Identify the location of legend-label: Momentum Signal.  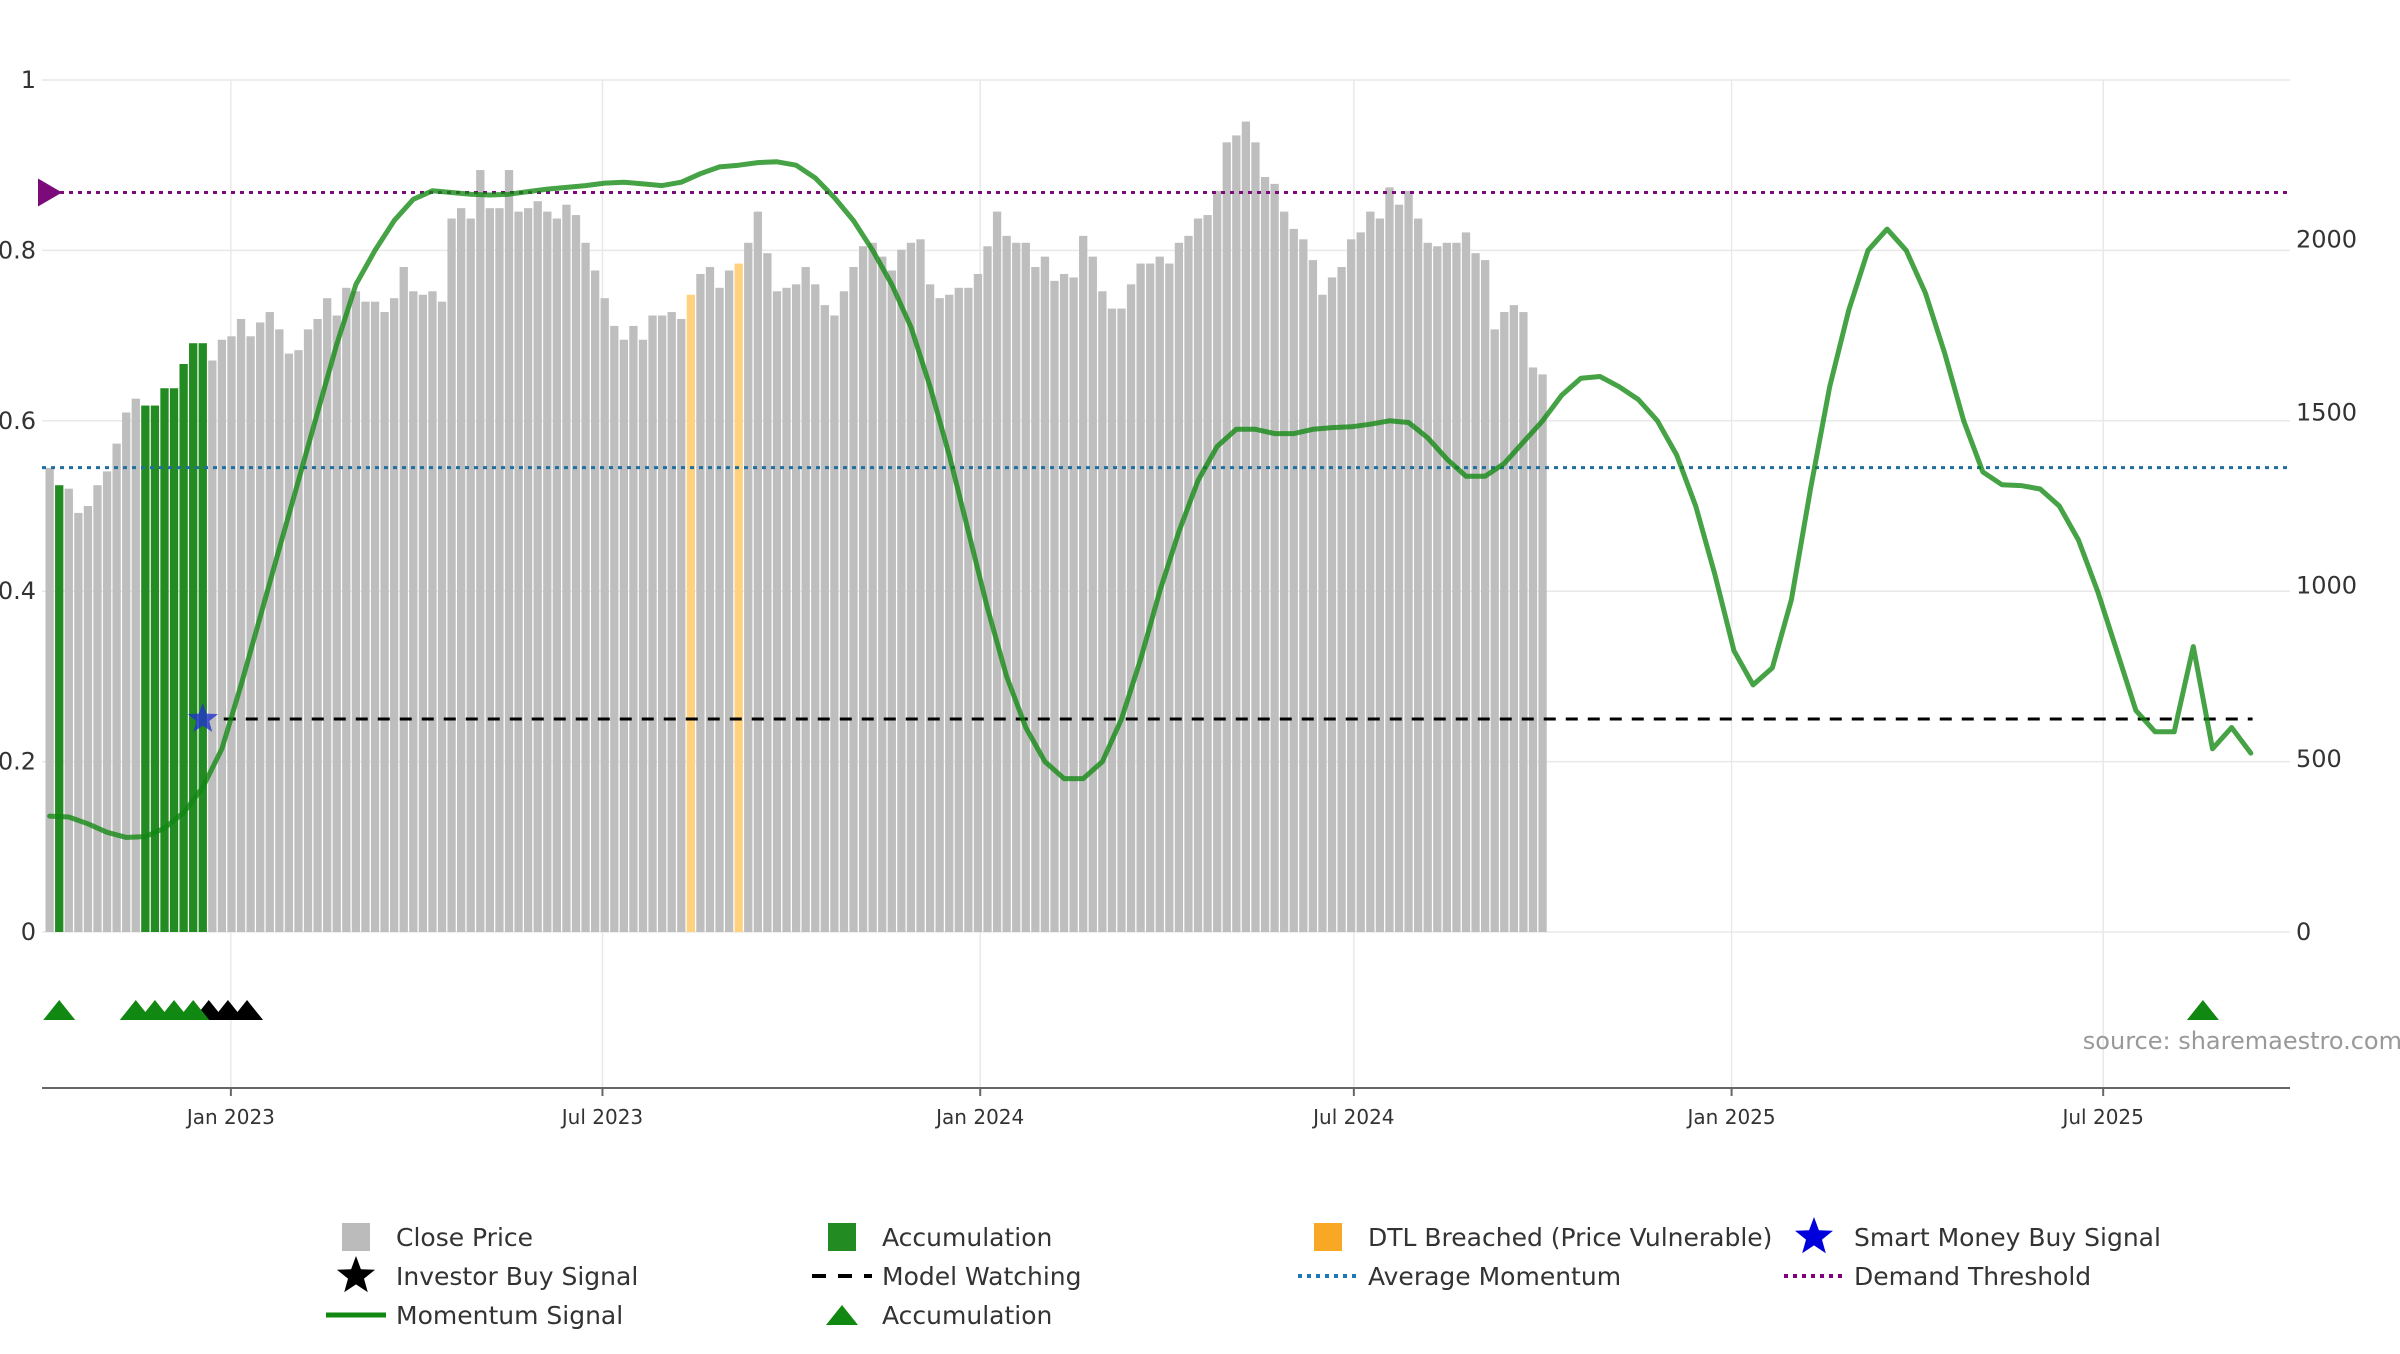
(509, 1315).